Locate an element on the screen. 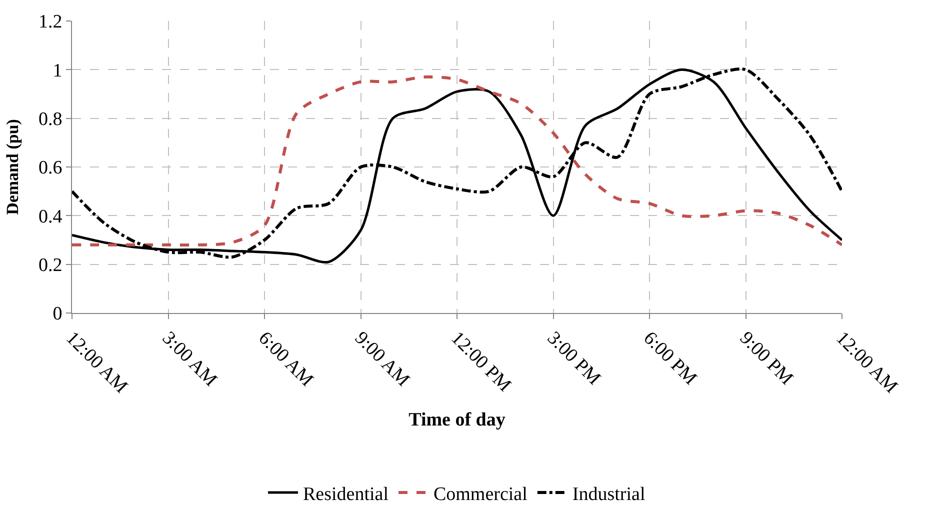 This screenshot has height=523, width=932. y-tick-label: 0.2 is located at coordinates (50, 265).